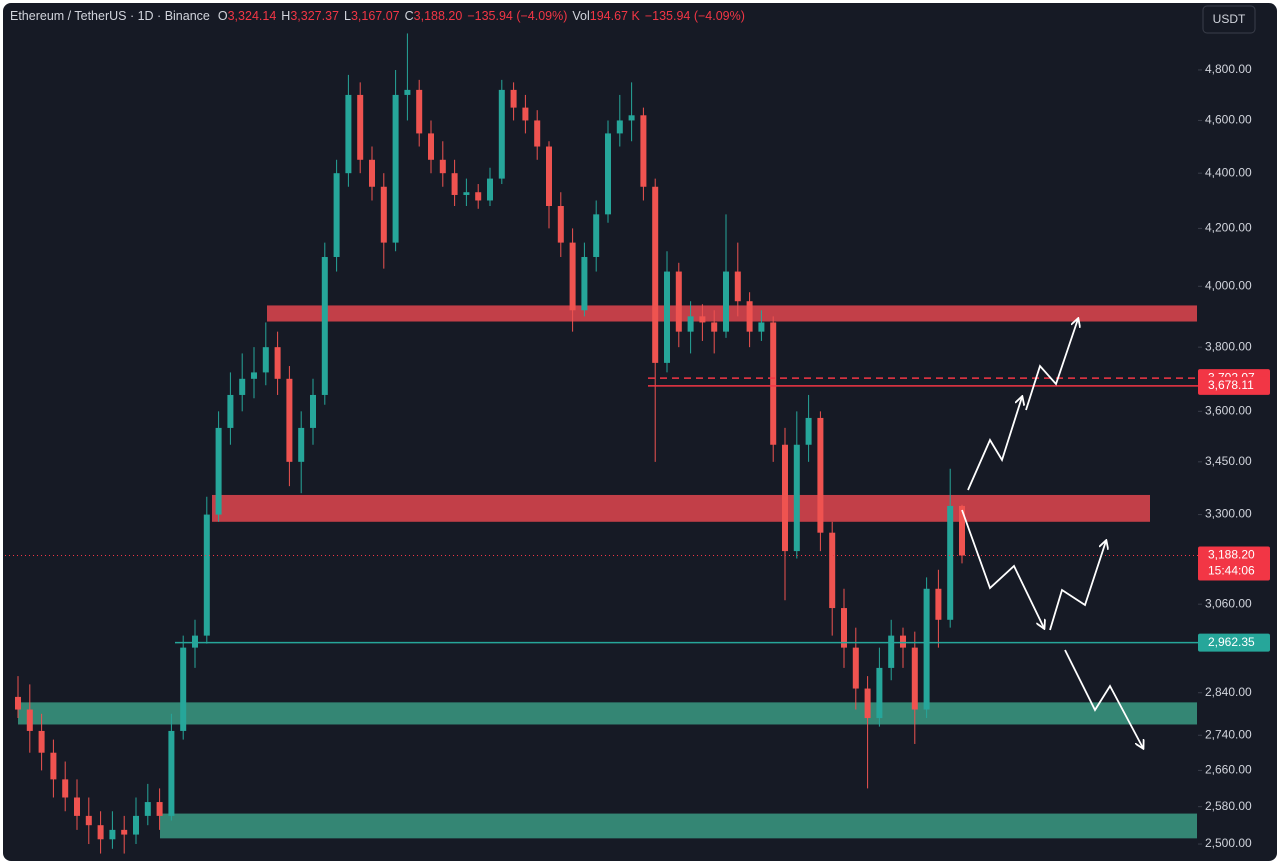 Image resolution: width=1280 pixels, height=866 pixels. Describe the element at coordinates (110, 16) in the screenshot. I see `symbol: Ethereum / TetherUS · 1D · Binance` at that location.